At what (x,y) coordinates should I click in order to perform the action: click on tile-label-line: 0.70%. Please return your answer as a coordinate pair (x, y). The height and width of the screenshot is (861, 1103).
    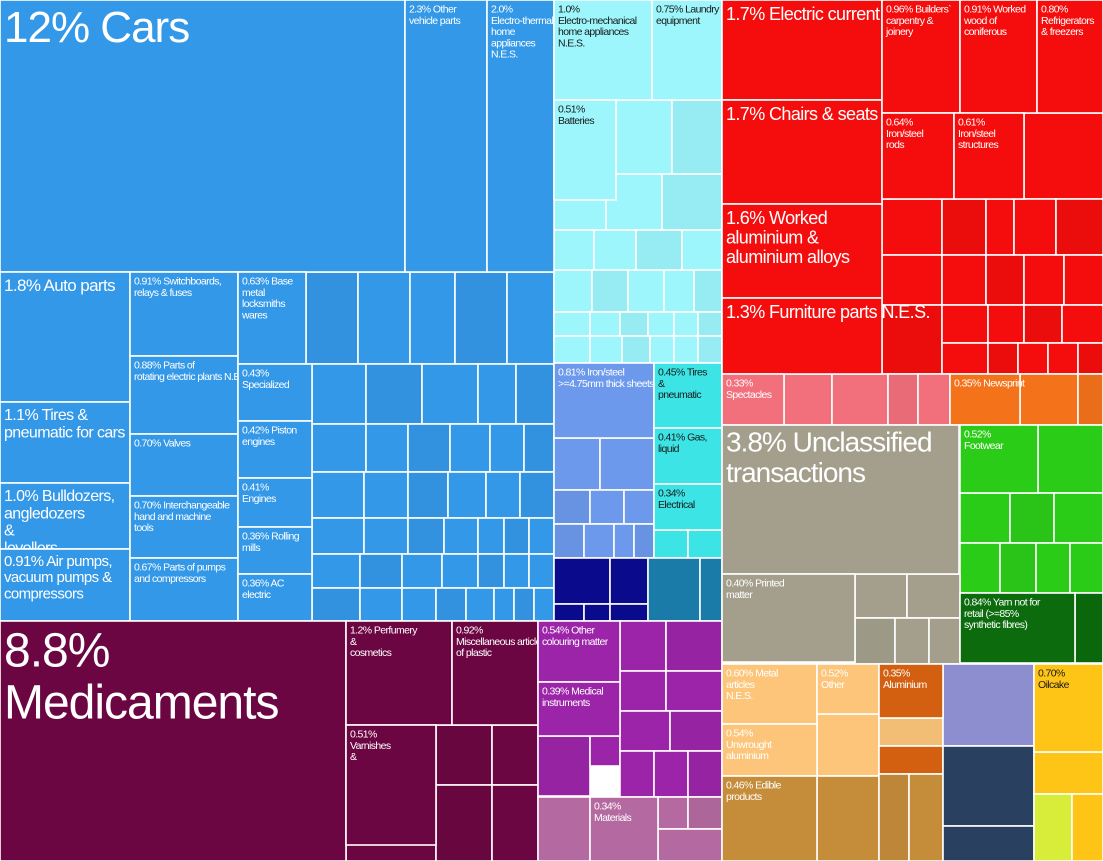
    Looking at the image, I should click on (1051, 674).